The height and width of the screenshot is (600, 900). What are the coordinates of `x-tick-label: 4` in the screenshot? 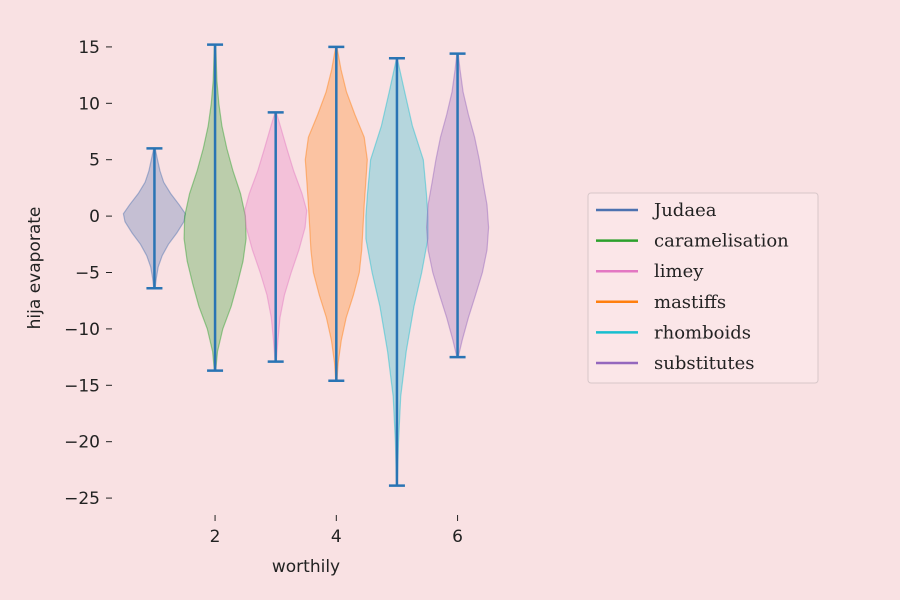 It's located at (336, 537).